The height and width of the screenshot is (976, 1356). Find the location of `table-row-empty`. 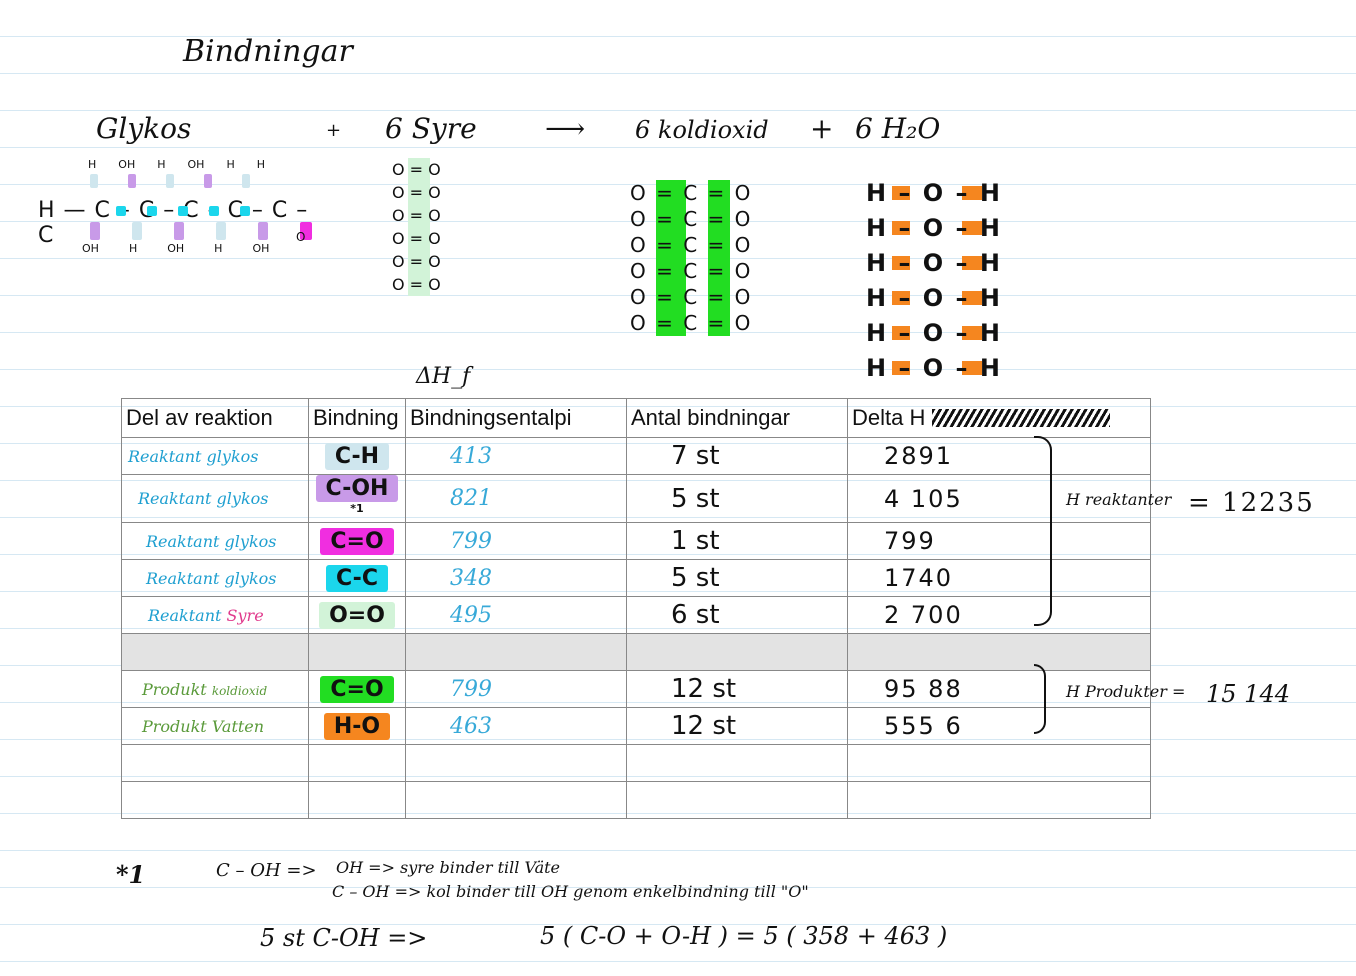

table-row-empty is located at coordinates (636, 800).